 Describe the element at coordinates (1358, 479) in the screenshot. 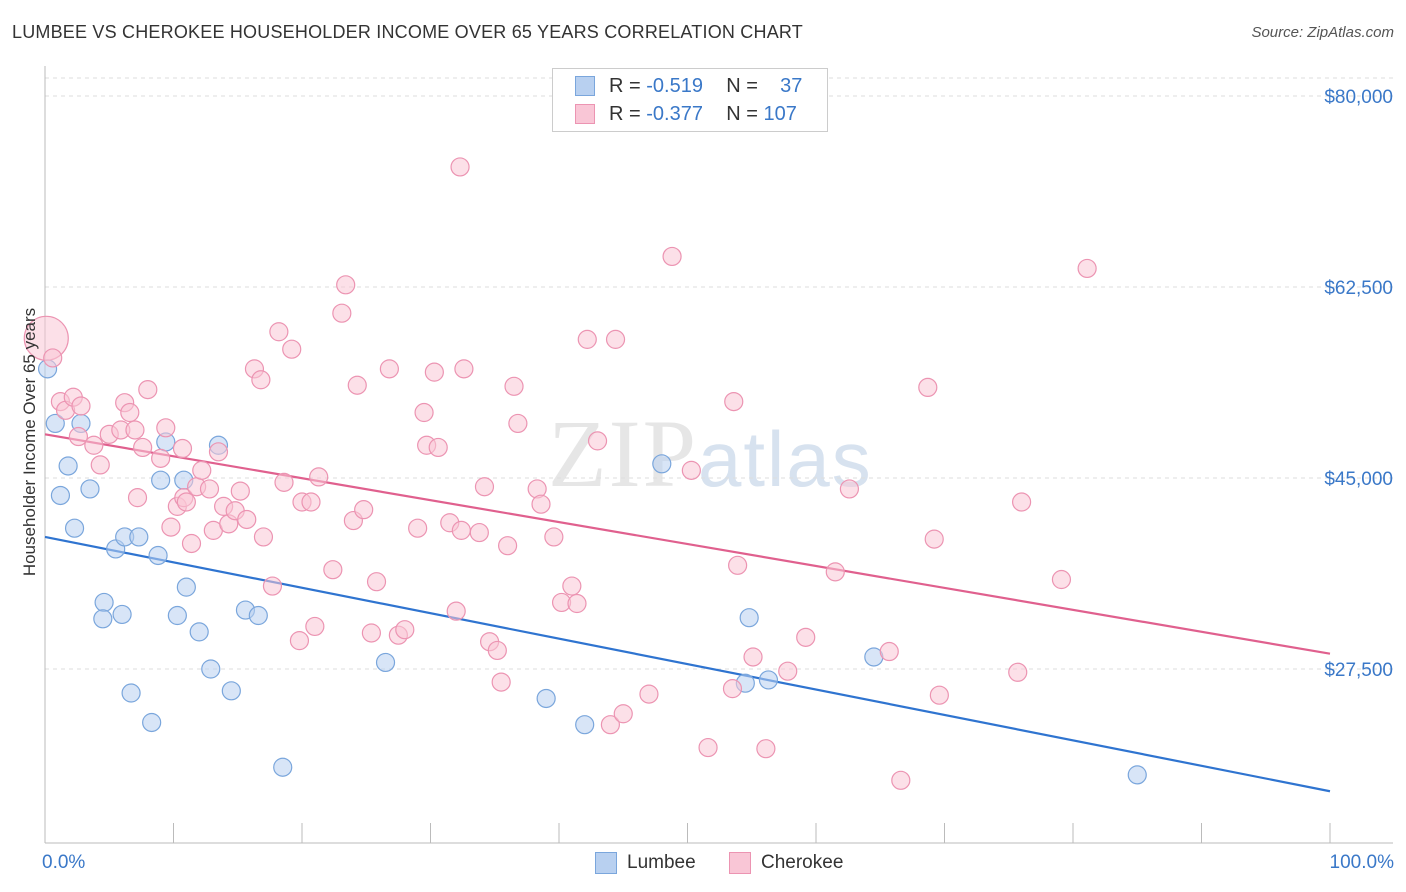

I see `y-tick-label: $45,000` at that location.